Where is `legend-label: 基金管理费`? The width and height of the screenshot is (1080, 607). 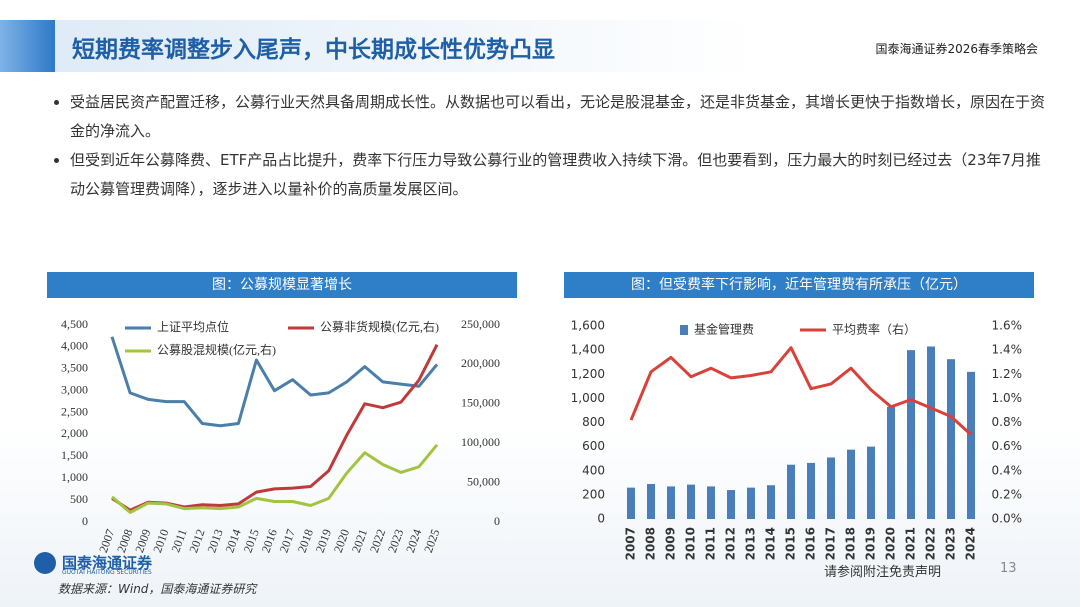 legend-label: 基金管理费 is located at coordinates (724, 329).